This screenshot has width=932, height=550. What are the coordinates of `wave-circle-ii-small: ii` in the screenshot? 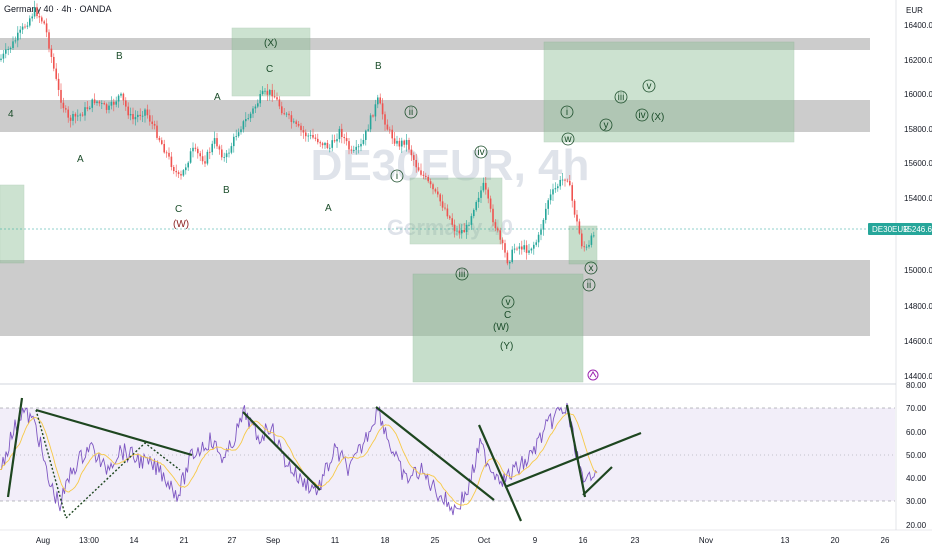 It's located at (411, 112).